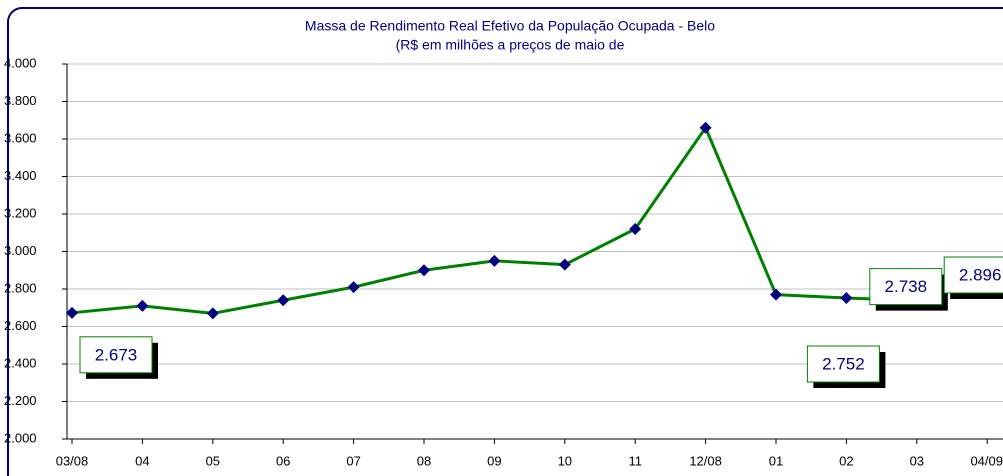 Image resolution: width=1003 pixels, height=476 pixels. I want to click on x-tick-label: 11, so click(635, 460).